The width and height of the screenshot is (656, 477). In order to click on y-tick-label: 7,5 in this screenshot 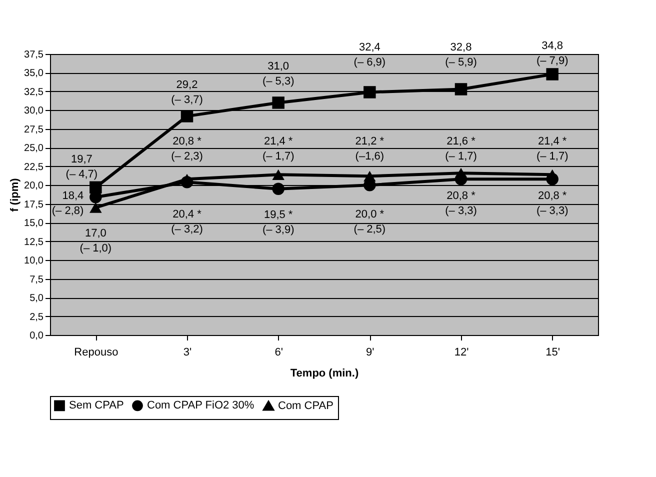, I will do `click(37, 280)`.